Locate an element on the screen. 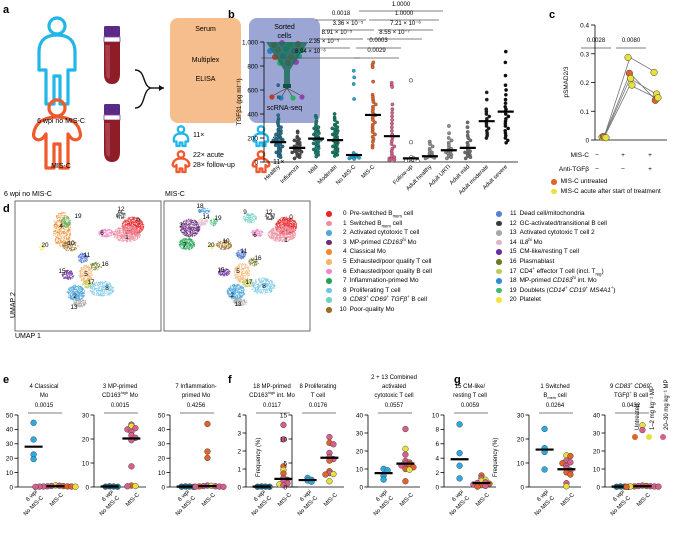 The height and width of the screenshot is (539, 685). pvalue-c-1: 0.0028 is located at coordinates (596, 41).